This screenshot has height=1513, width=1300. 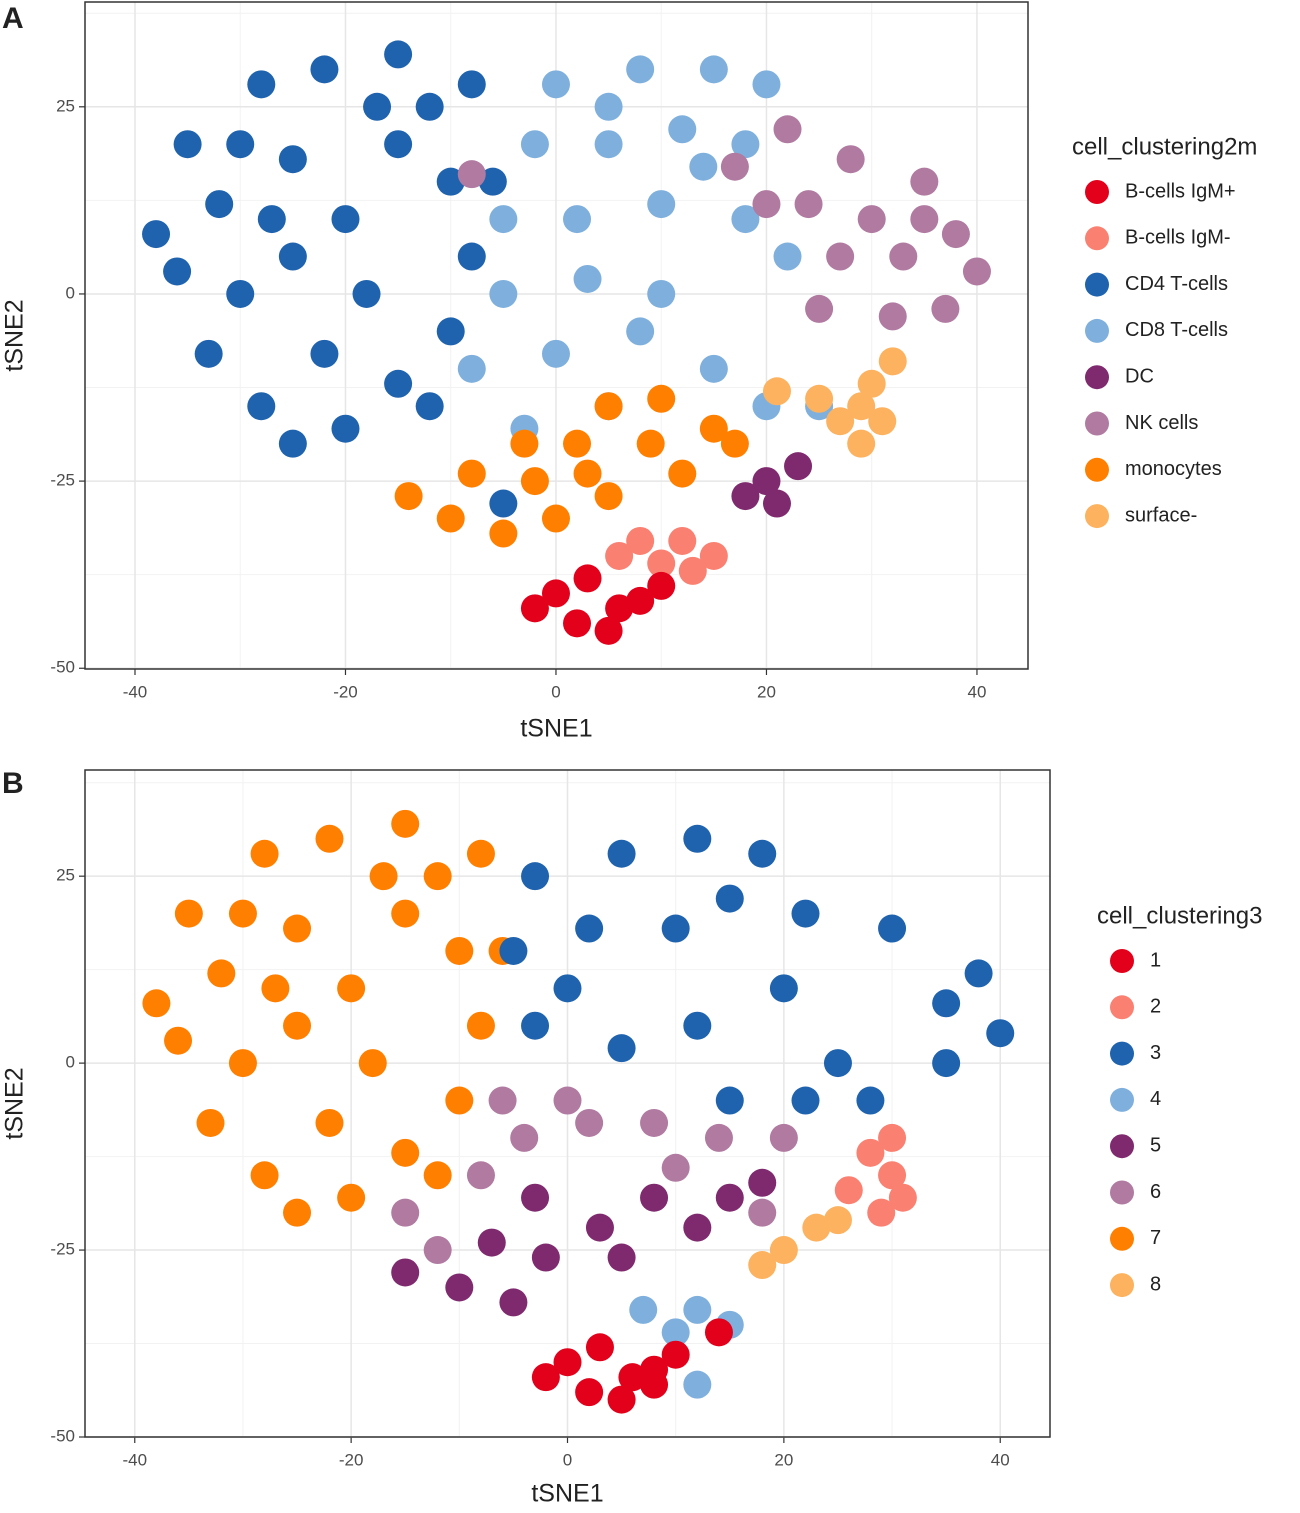 I want to click on y-tick-label: -25, so click(x=62, y=1249).